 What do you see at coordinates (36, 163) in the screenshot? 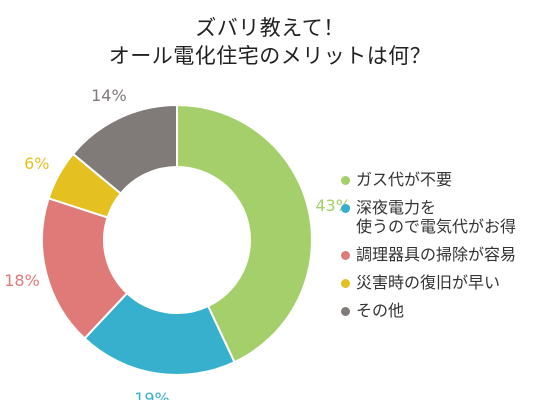
I see `slice-label-3: 6%` at bounding box center [36, 163].